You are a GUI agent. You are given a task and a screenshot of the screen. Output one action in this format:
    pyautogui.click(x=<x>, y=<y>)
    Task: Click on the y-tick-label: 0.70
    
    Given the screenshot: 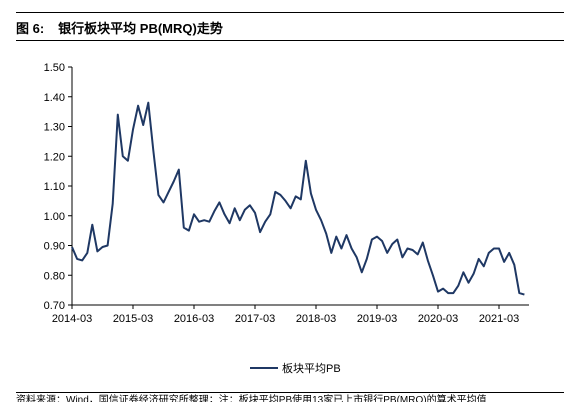 What is the action you would take?
    pyautogui.click(x=54, y=306)
    